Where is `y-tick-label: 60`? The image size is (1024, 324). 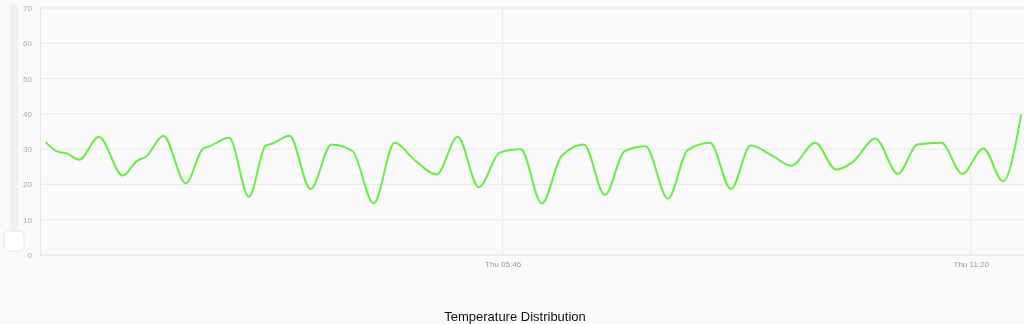 y-tick-label: 60 is located at coordinates (28, 44).